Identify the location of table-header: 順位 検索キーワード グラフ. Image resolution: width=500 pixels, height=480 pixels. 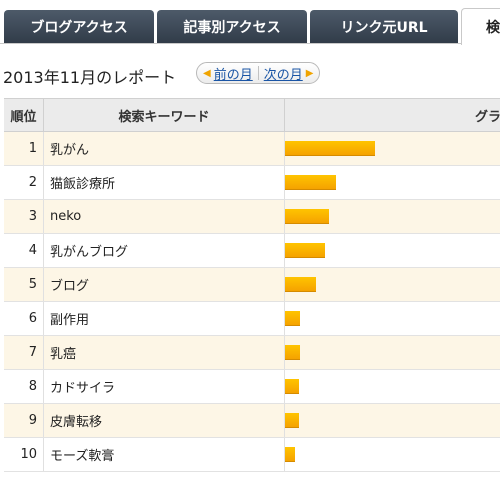
(252, 115).